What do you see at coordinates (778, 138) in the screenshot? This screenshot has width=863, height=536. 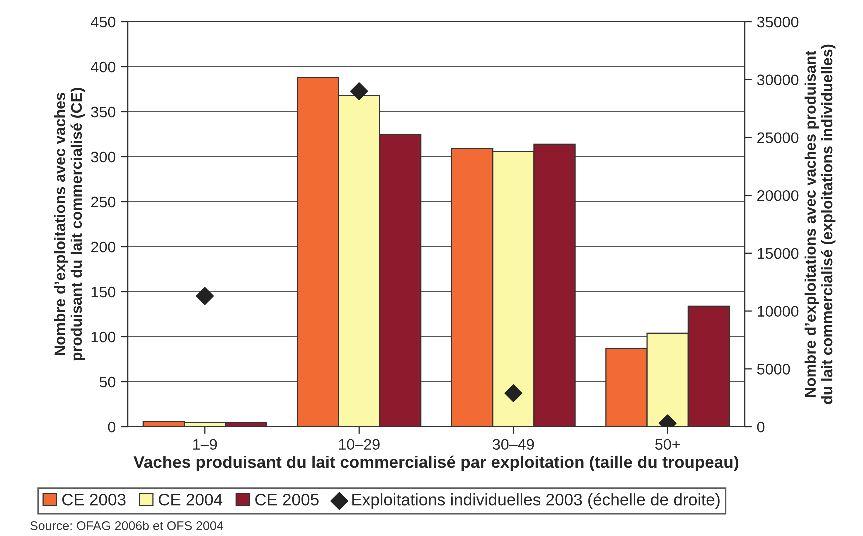 I see `y2-tick-label: 25000` at bounding box center [778, 138].